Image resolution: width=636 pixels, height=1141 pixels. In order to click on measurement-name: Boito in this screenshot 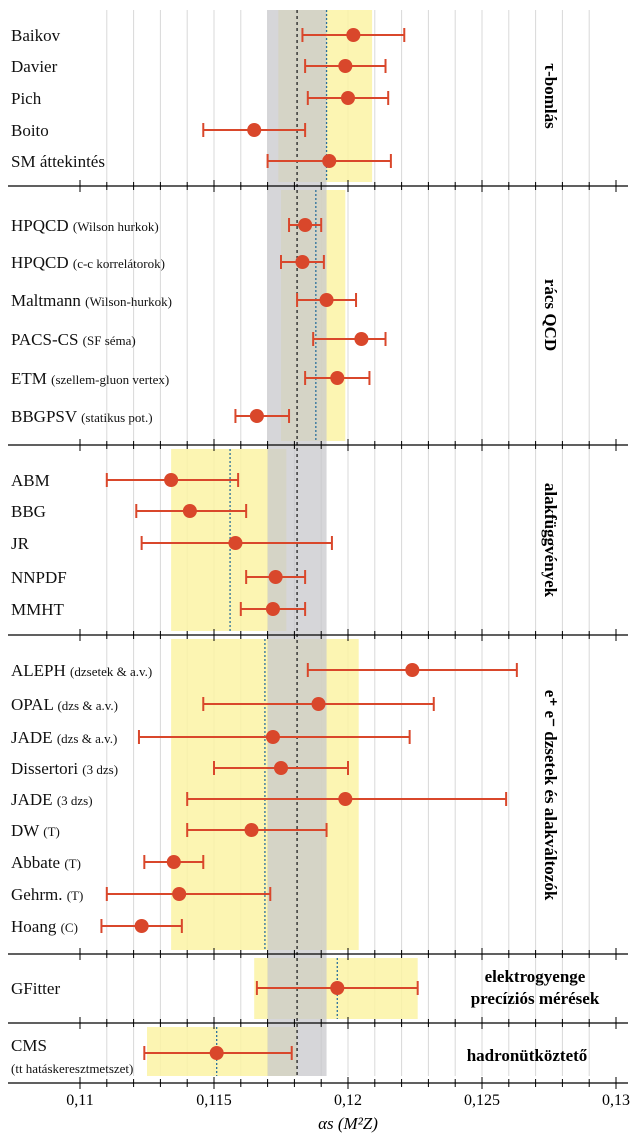, I will do `click(30, 130)`.